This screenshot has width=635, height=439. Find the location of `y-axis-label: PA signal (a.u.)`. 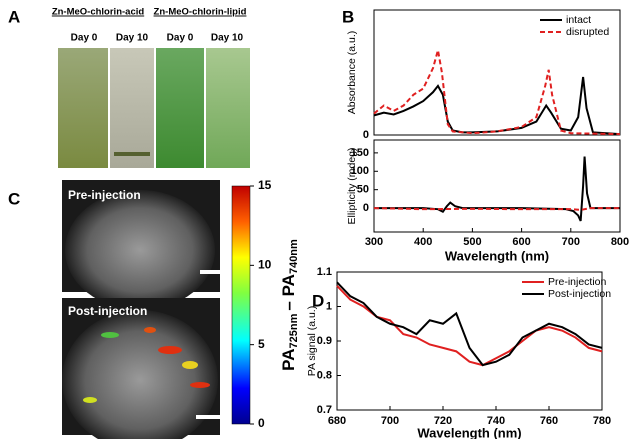

y-axis-label: PA signal (a.u.) is located at coordinates (312, 341).